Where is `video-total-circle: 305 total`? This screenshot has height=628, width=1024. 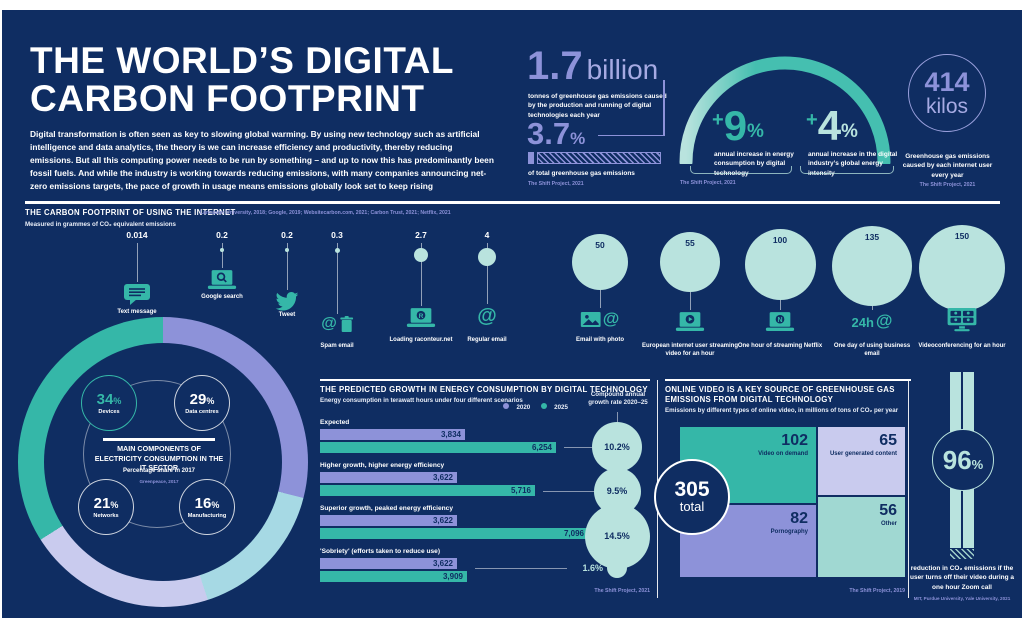 video-total-circle: 305 total is located at coordinates (692, 497).